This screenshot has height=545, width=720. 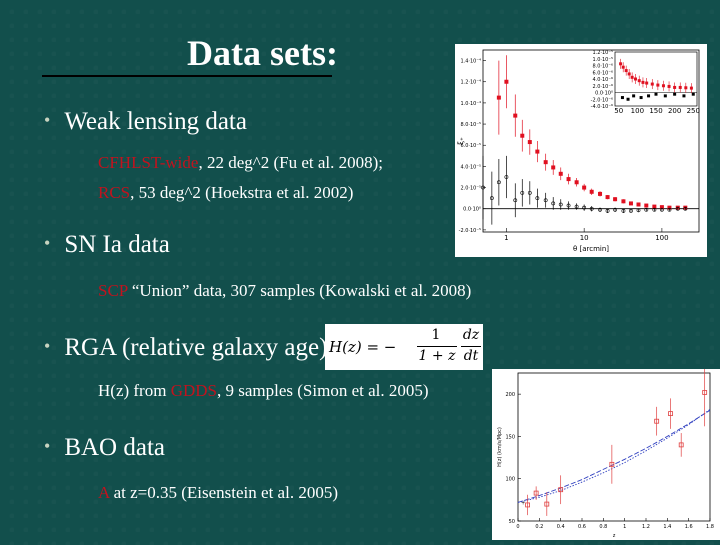 What do you see at coordinates (624, 527) in the screenshot?
I see `x-tick-label: 1` at bounding box center [624, 527].